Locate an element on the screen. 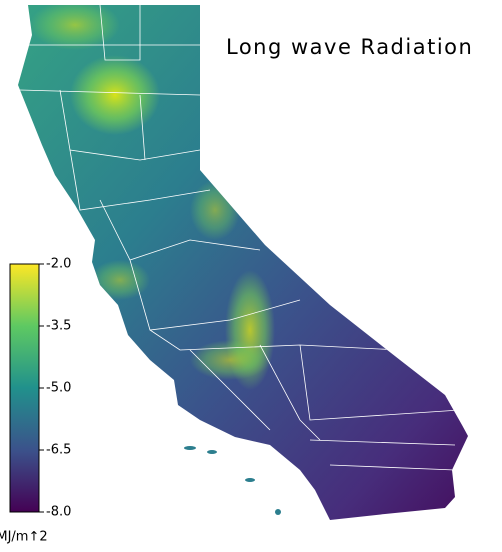 The width and height of the screenshot is (502, 552). colorbar-scale is located at coordinates (24, 388).